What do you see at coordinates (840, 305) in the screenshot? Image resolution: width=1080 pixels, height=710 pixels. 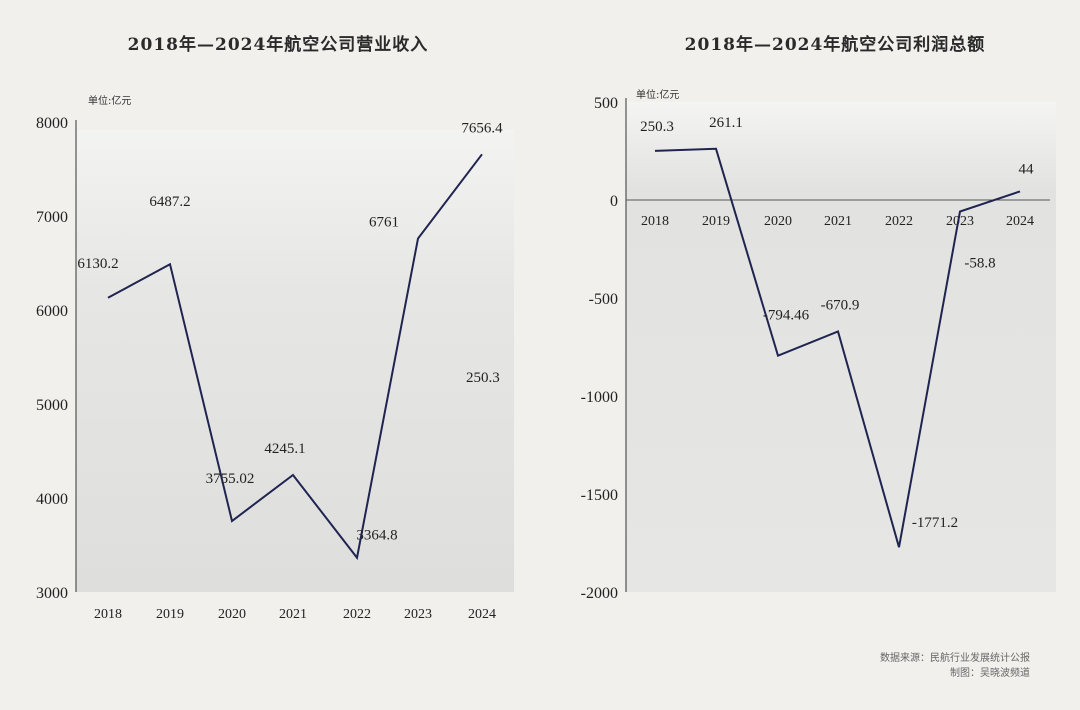 I see `profit-data-label: -670.9` at bounding box center [840, 305].